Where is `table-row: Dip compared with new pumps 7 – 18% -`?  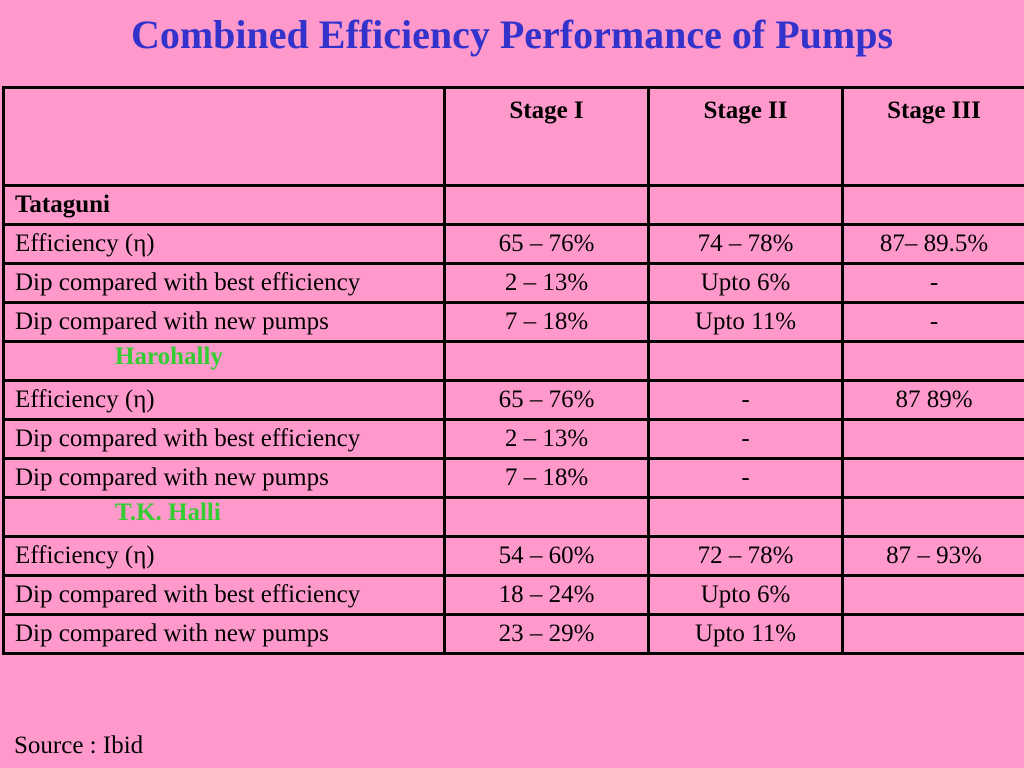 table-row: Dip compared with new pumps 7 – 18% - is located at coordinates (513, 478).